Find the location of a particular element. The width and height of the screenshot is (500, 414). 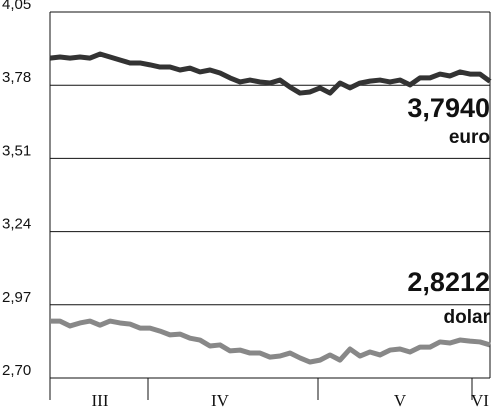

value-annotation: 2,8212 is located at coordinates (448, 282).